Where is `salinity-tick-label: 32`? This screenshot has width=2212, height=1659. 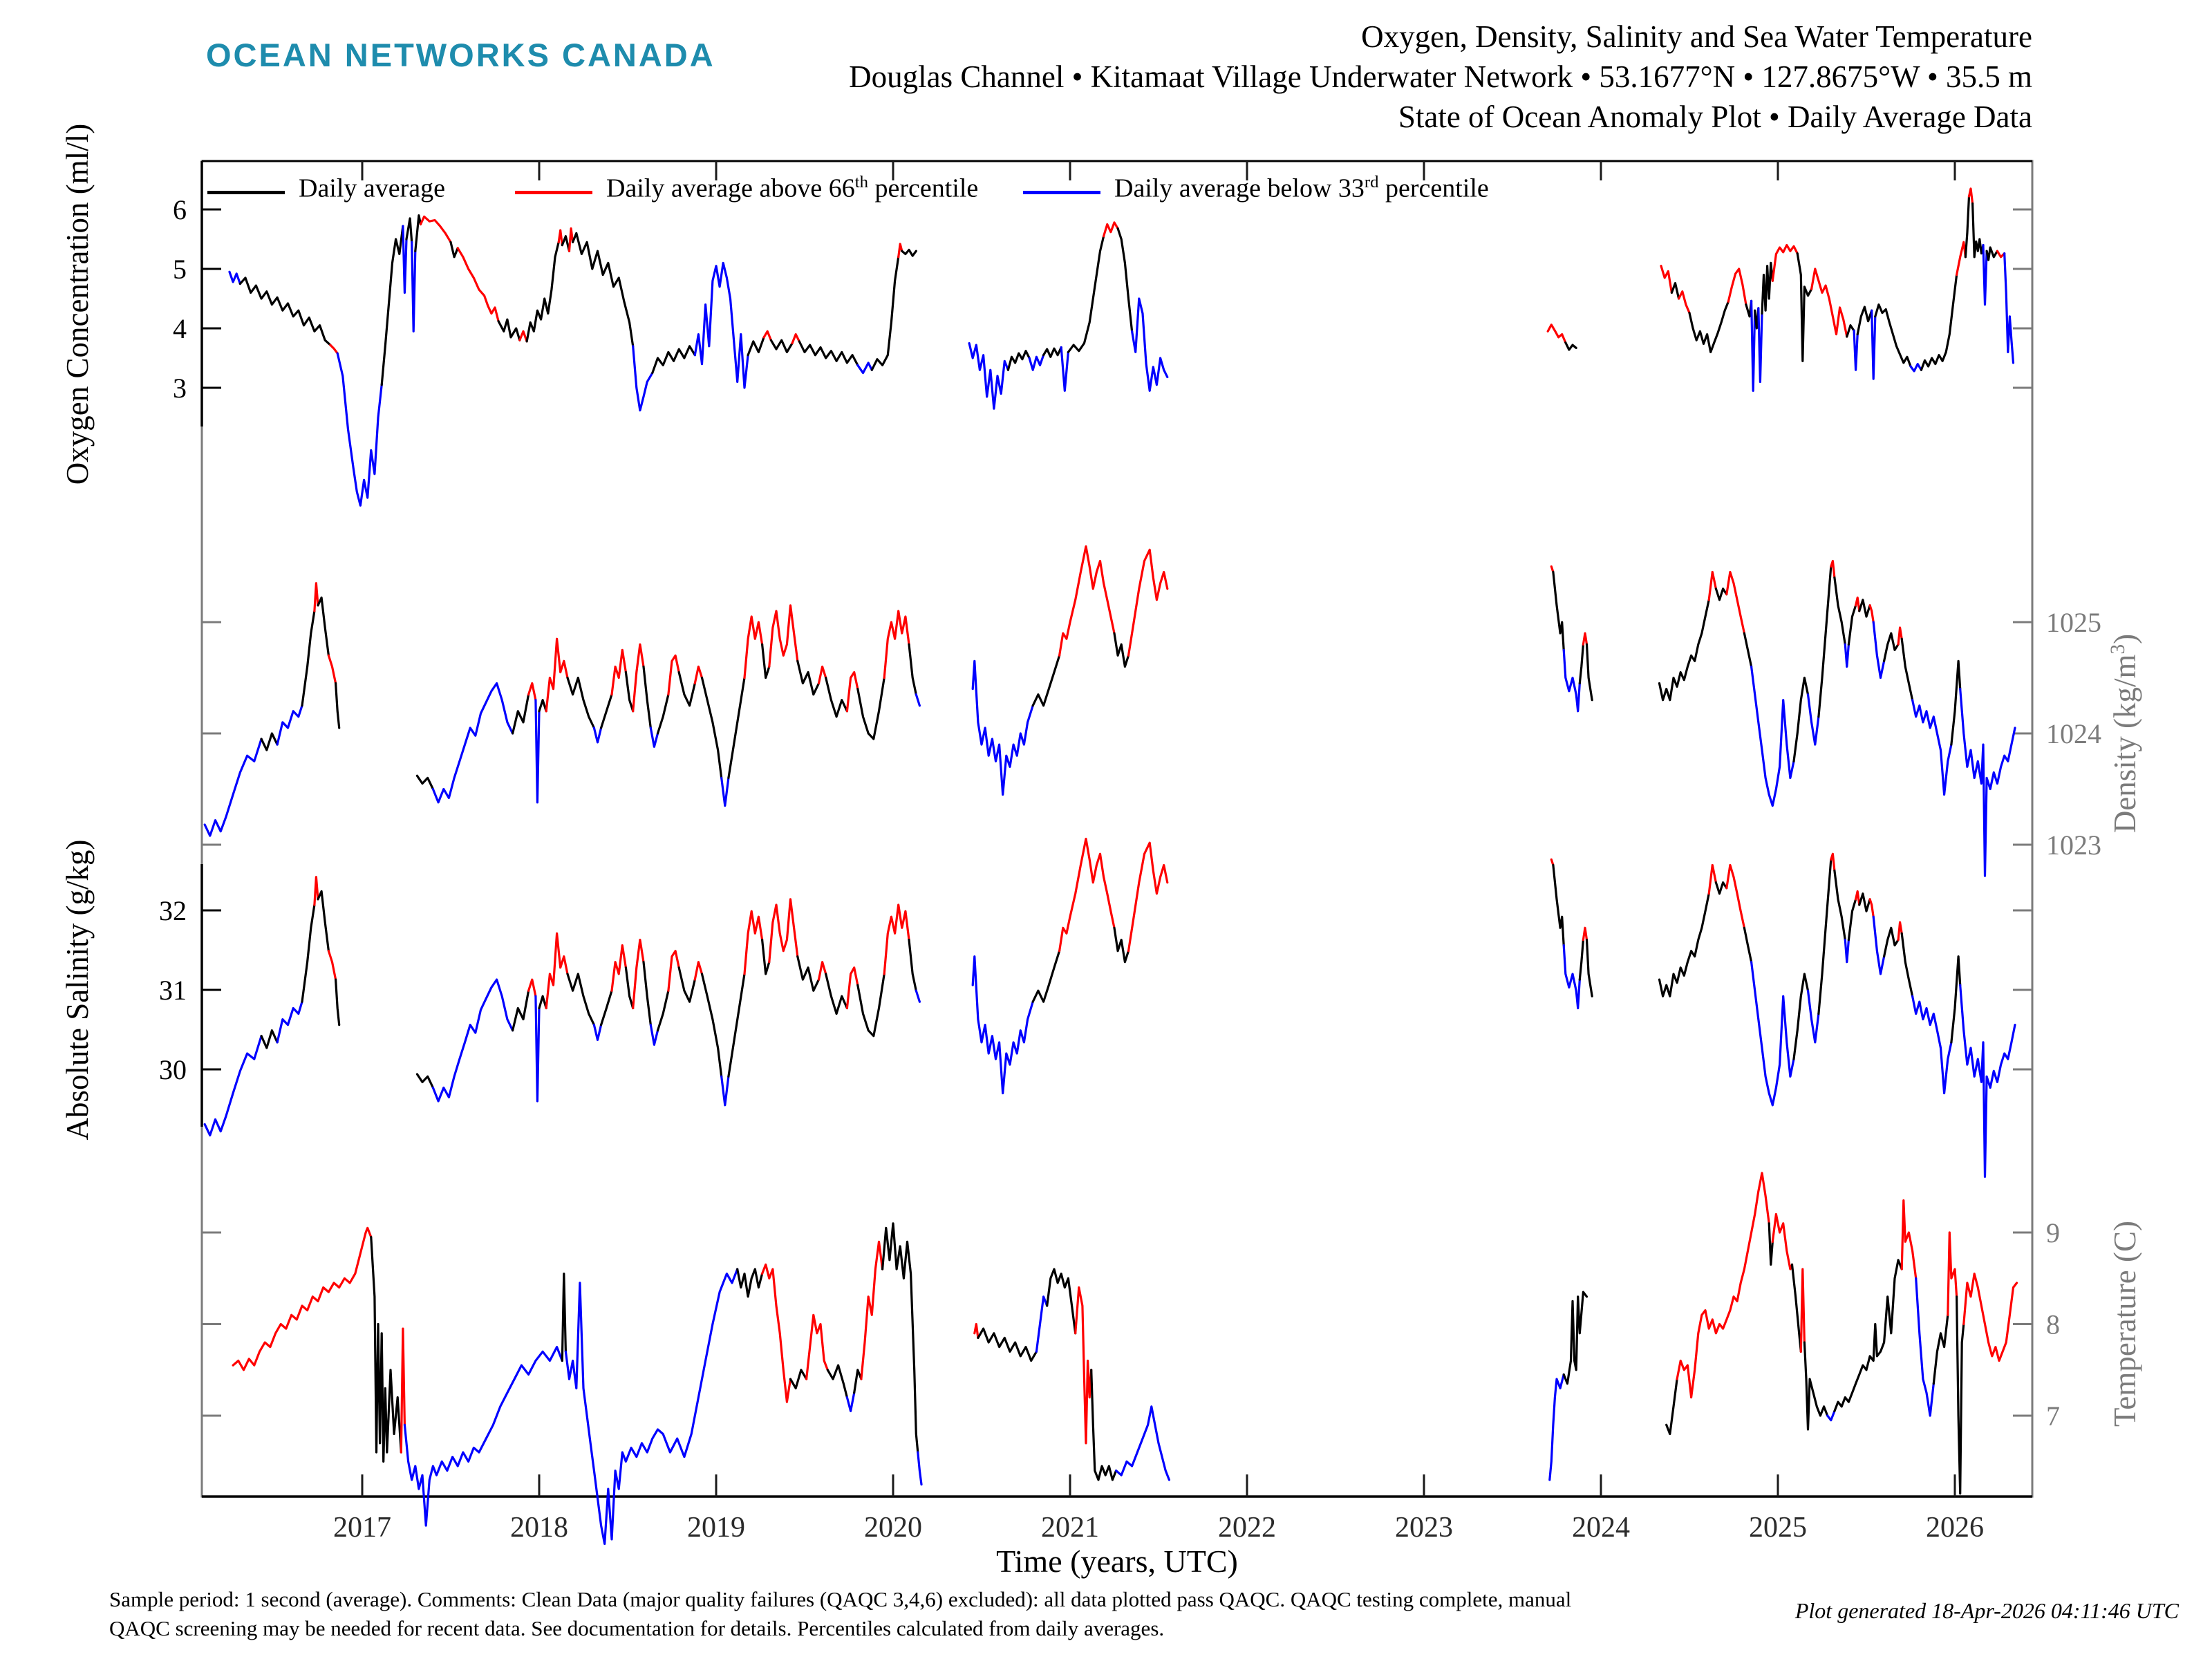
salinity-tick-label: 32 is located at coordinates (173, 910).